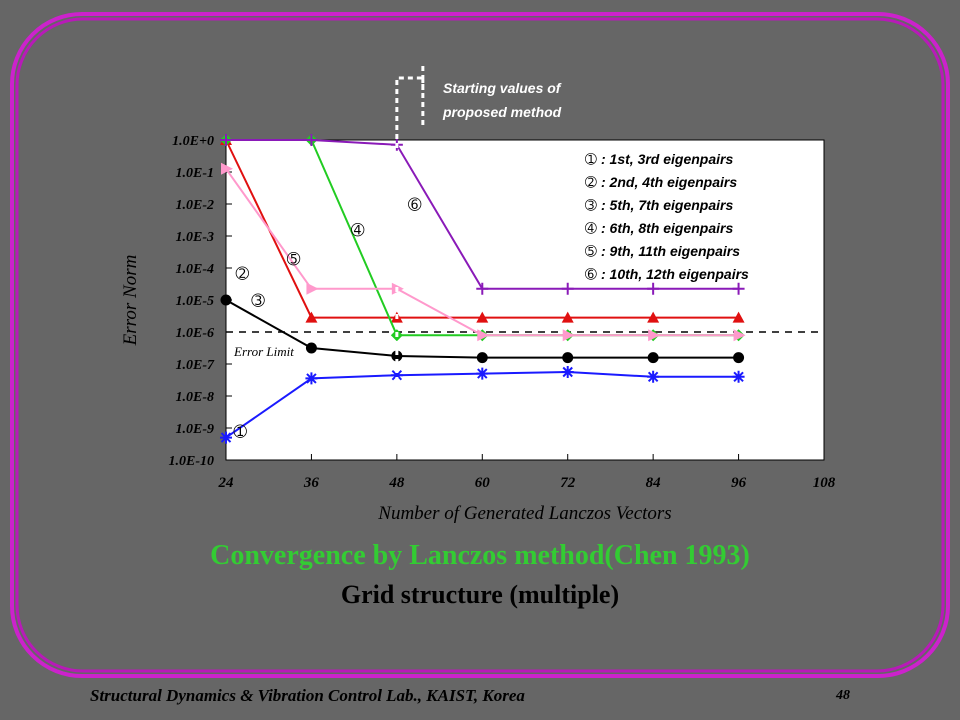 The image size is (960, 720). Describe the element at coordinates (739, 483) in the screenshot. I see `x-tick-label: 96` at that location.